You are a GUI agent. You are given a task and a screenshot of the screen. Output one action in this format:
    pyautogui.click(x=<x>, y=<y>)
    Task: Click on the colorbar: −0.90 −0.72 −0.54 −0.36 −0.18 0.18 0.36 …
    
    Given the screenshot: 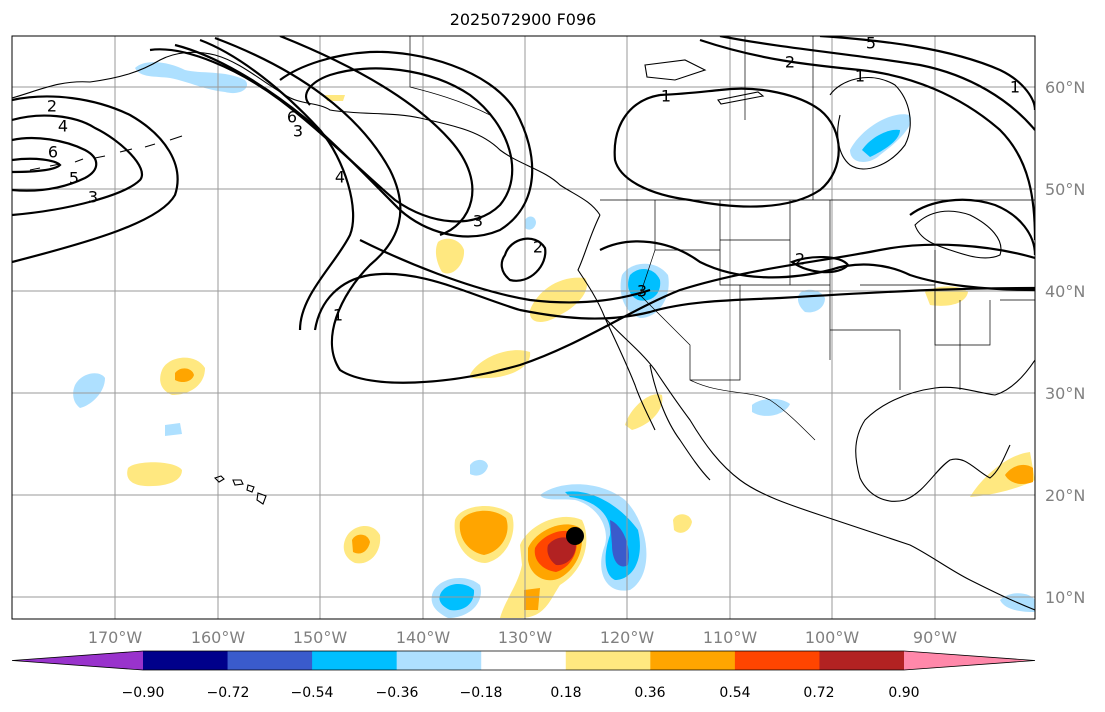 What is the action you would take?
    pyautogui.click(x=523, y=675)
    